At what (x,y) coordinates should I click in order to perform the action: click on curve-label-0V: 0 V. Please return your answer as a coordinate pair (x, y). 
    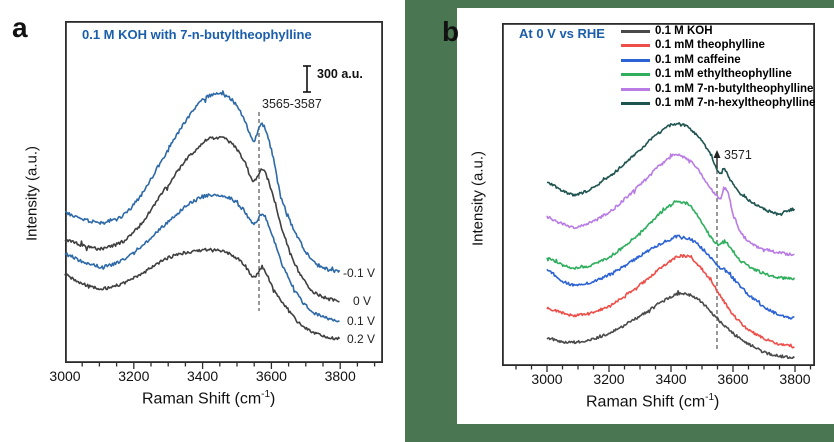
    Looking at the image, I should click on (362, 301).